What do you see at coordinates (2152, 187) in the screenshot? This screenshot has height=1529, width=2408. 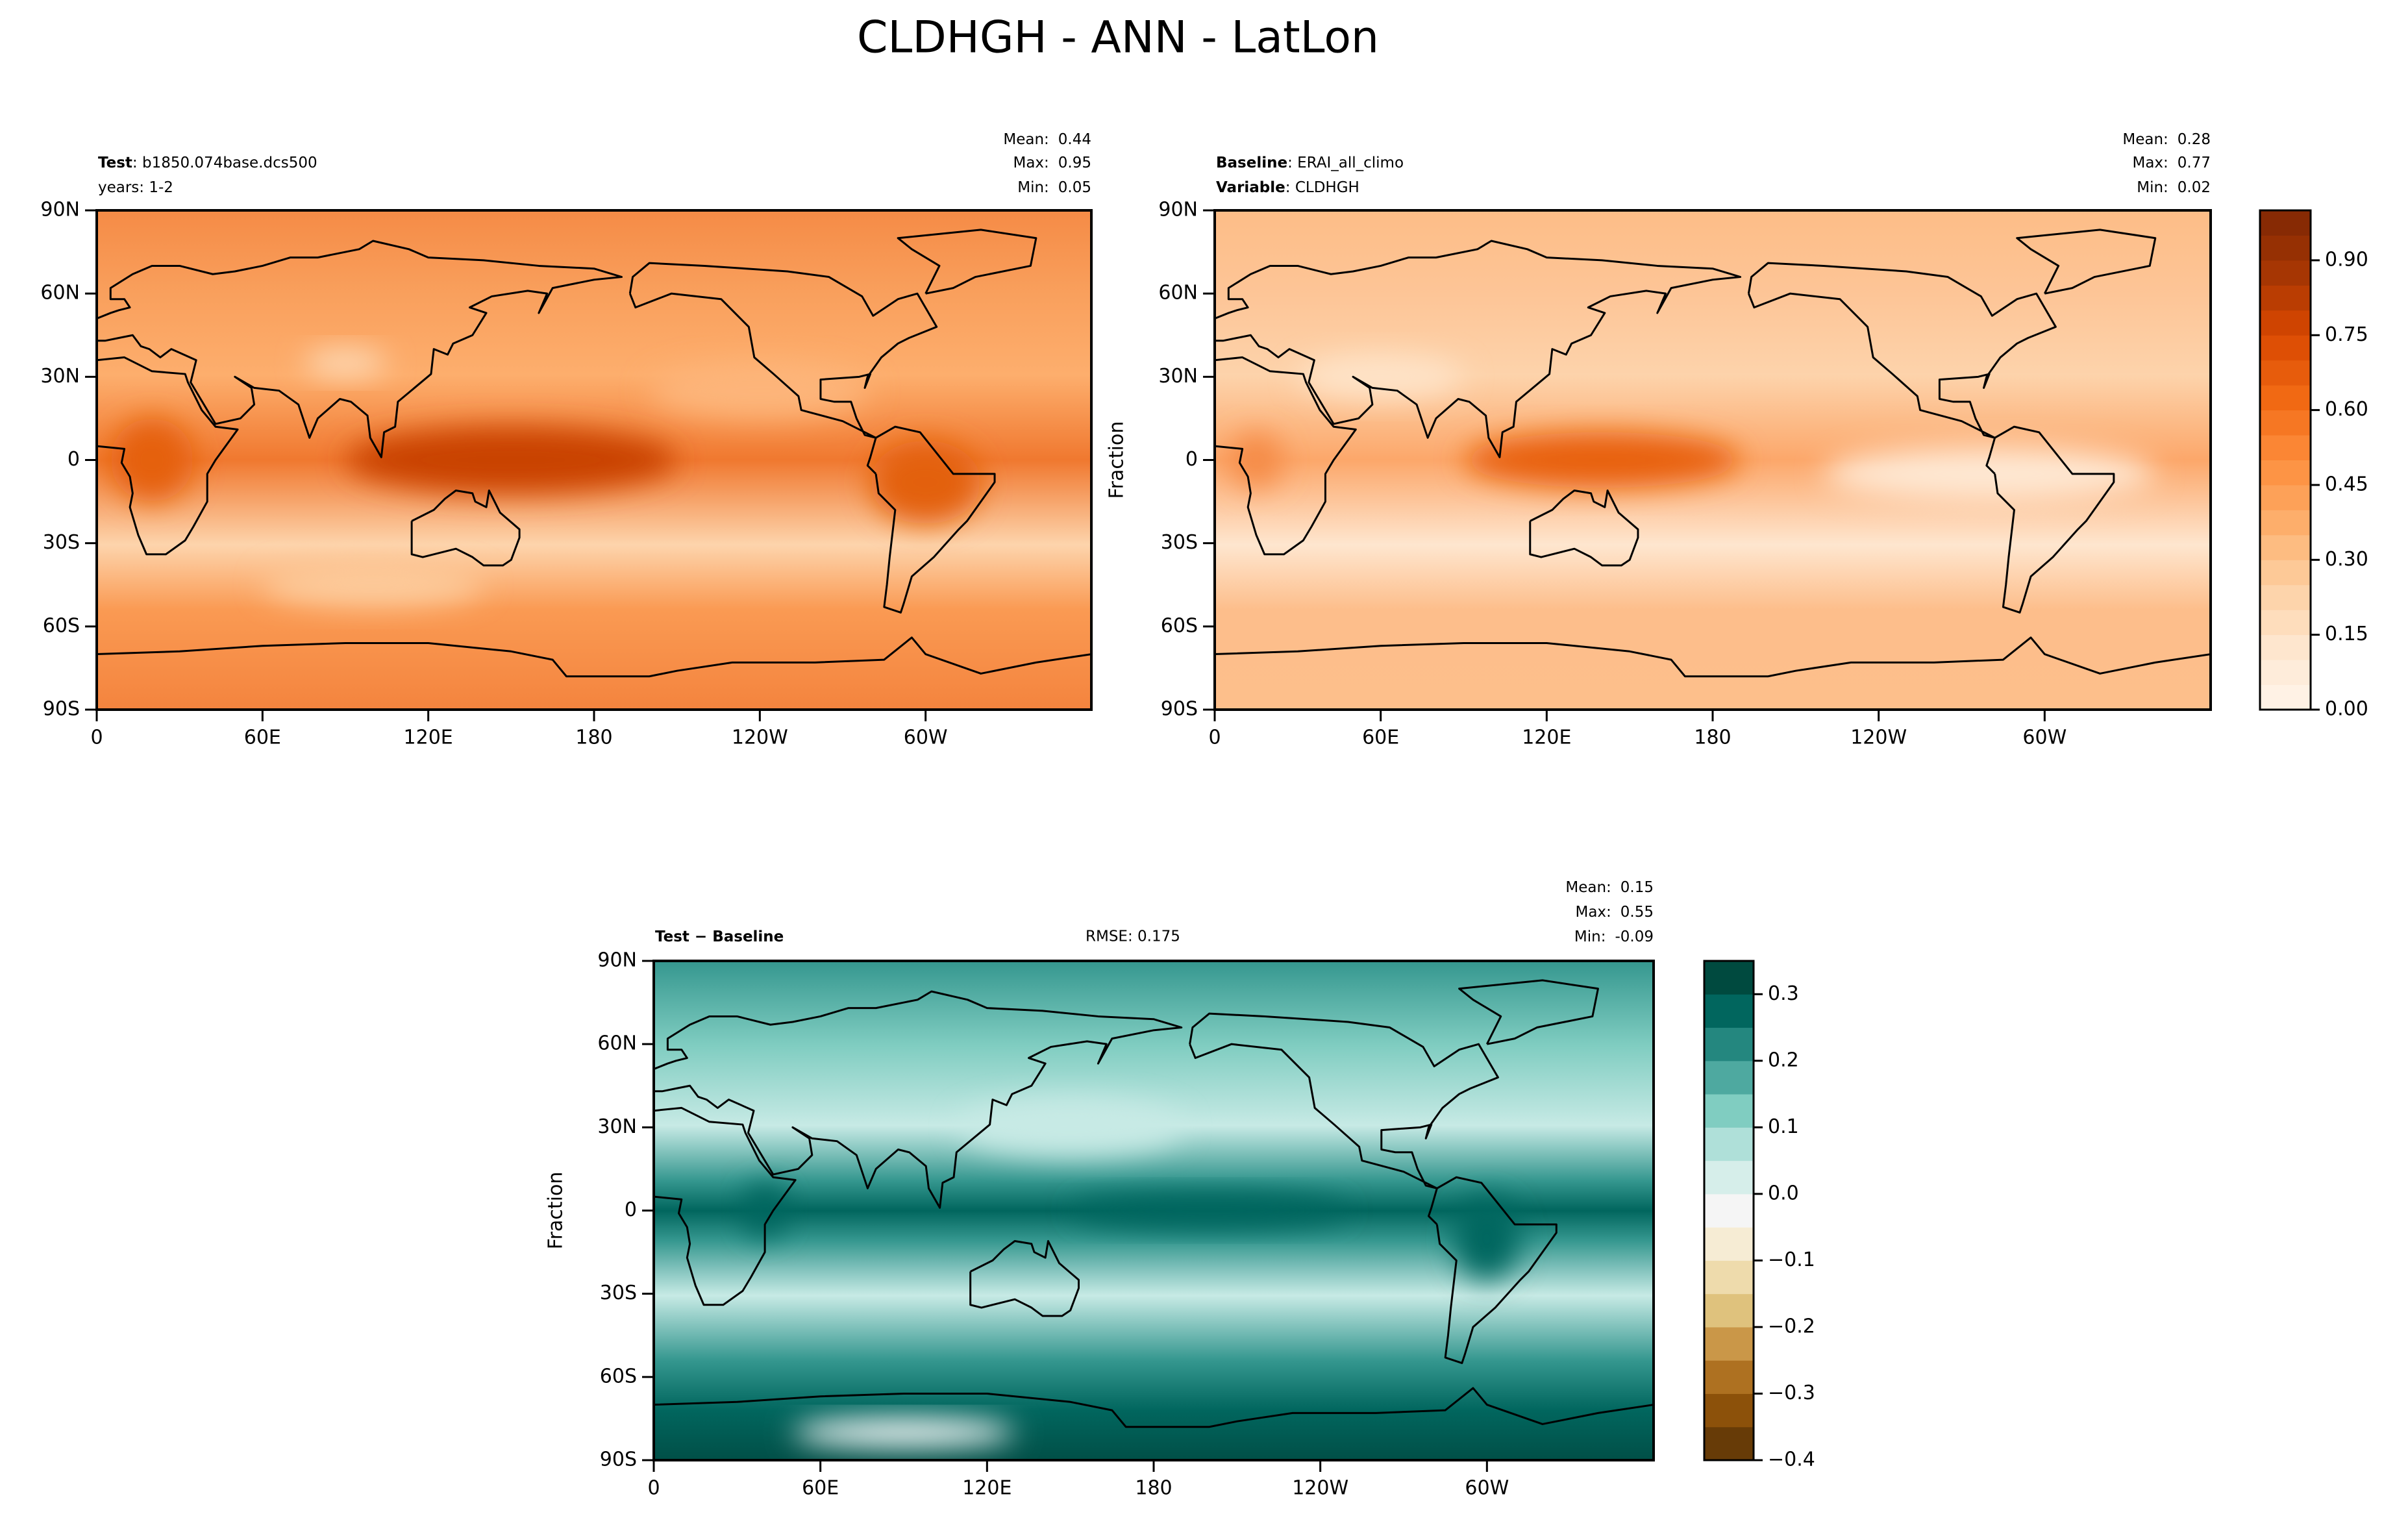 I see `stat-label: Min:` at bounding box center [2152, 187].